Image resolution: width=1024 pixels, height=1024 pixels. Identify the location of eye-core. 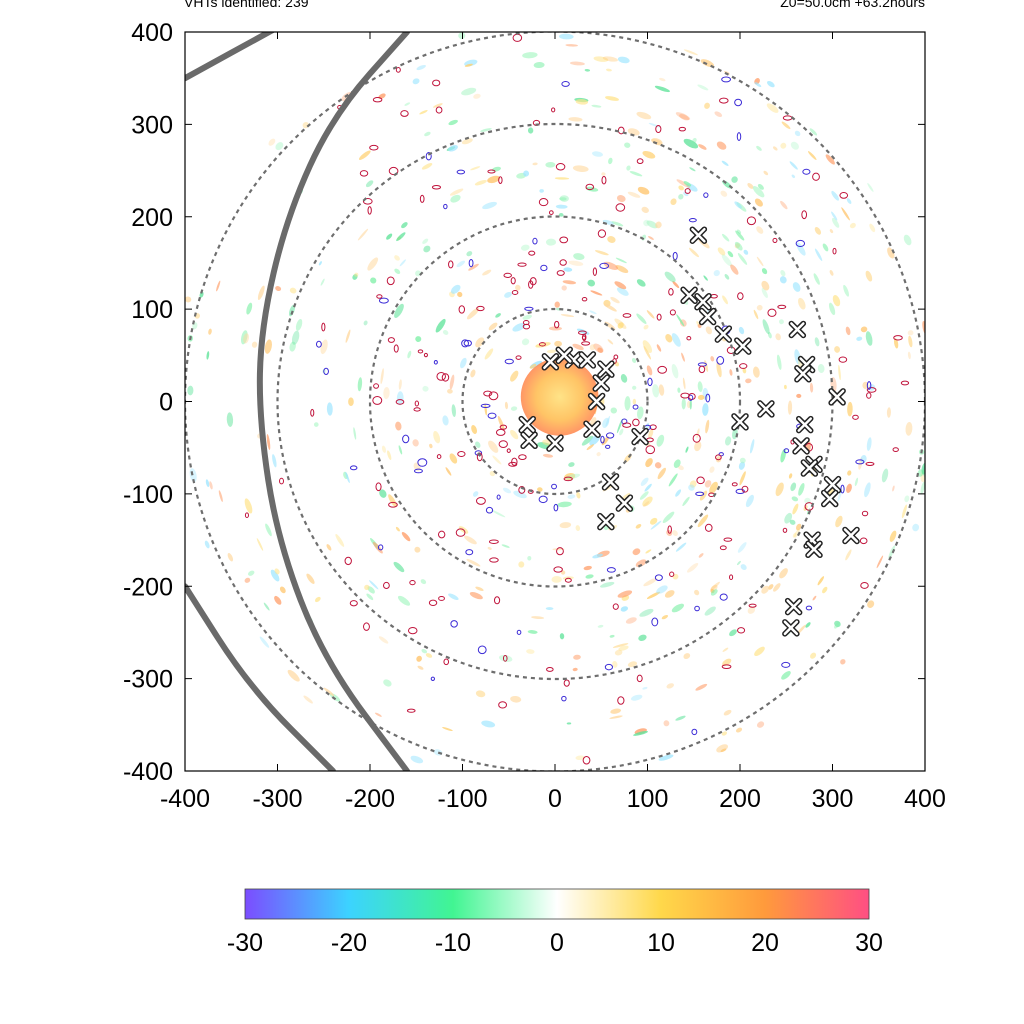
(559, 397).